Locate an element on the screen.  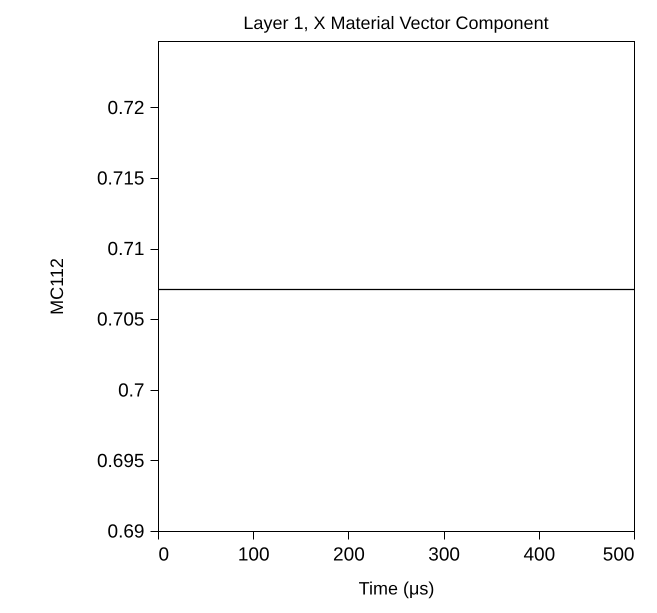
y-tick-label: 0.71 is located at coordinates (126, 249).